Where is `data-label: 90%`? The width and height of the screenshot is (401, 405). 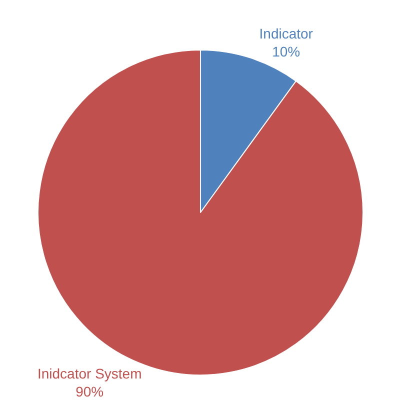 data-label: 90% is located at coordinates (90, 392).